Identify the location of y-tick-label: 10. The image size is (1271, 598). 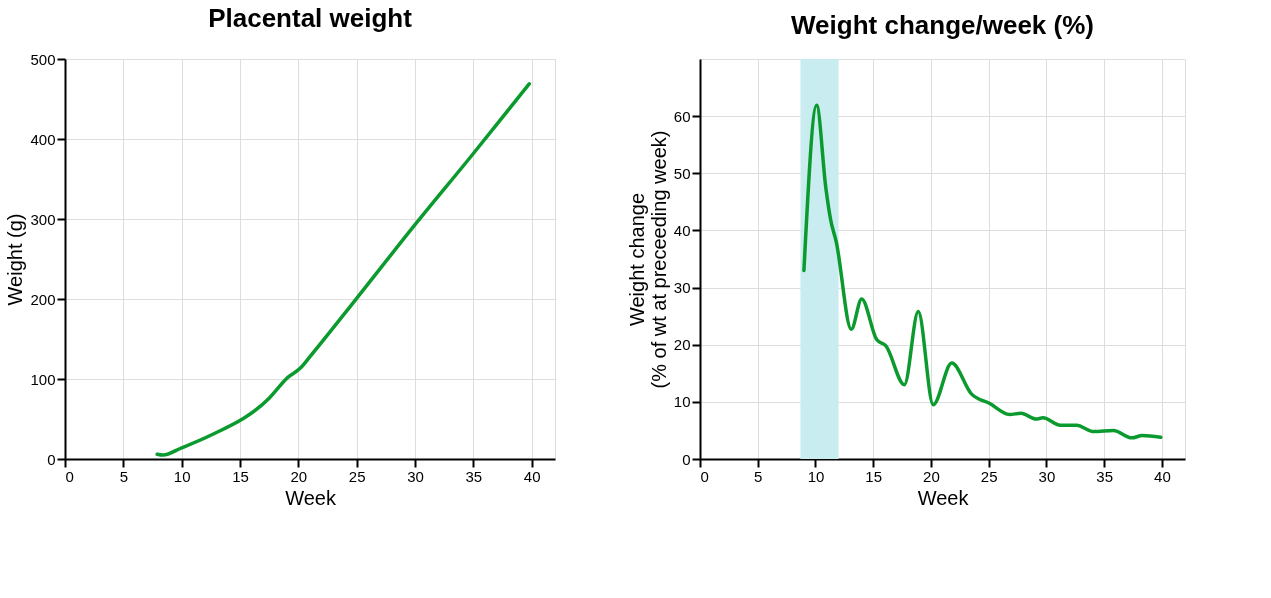
(682, 402).